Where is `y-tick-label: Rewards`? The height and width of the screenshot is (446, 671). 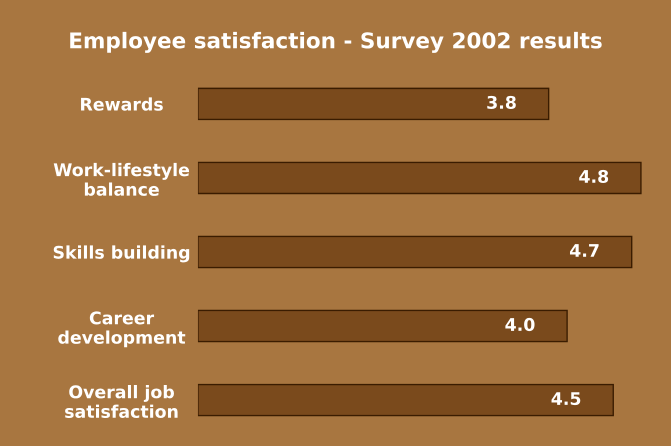 y-tick-label: Rewards is located at coordinates (122, 104).